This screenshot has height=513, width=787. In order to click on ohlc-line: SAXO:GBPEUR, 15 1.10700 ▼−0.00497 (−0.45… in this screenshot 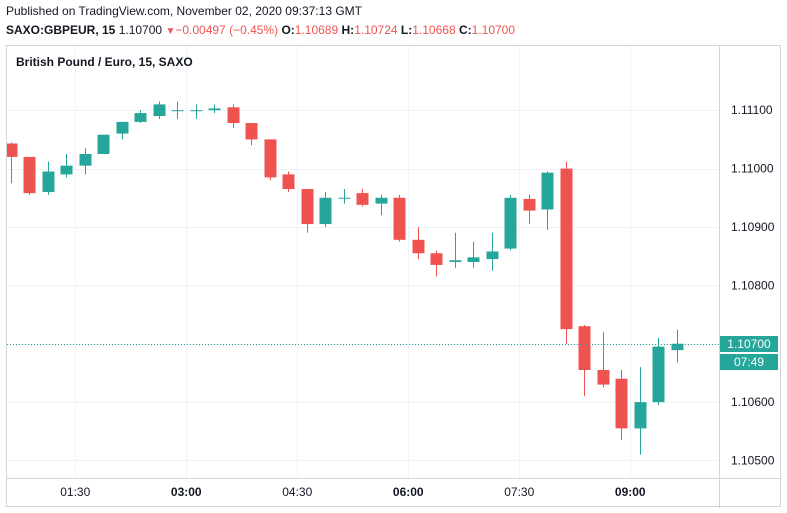, I will do `click(260, 30)`.